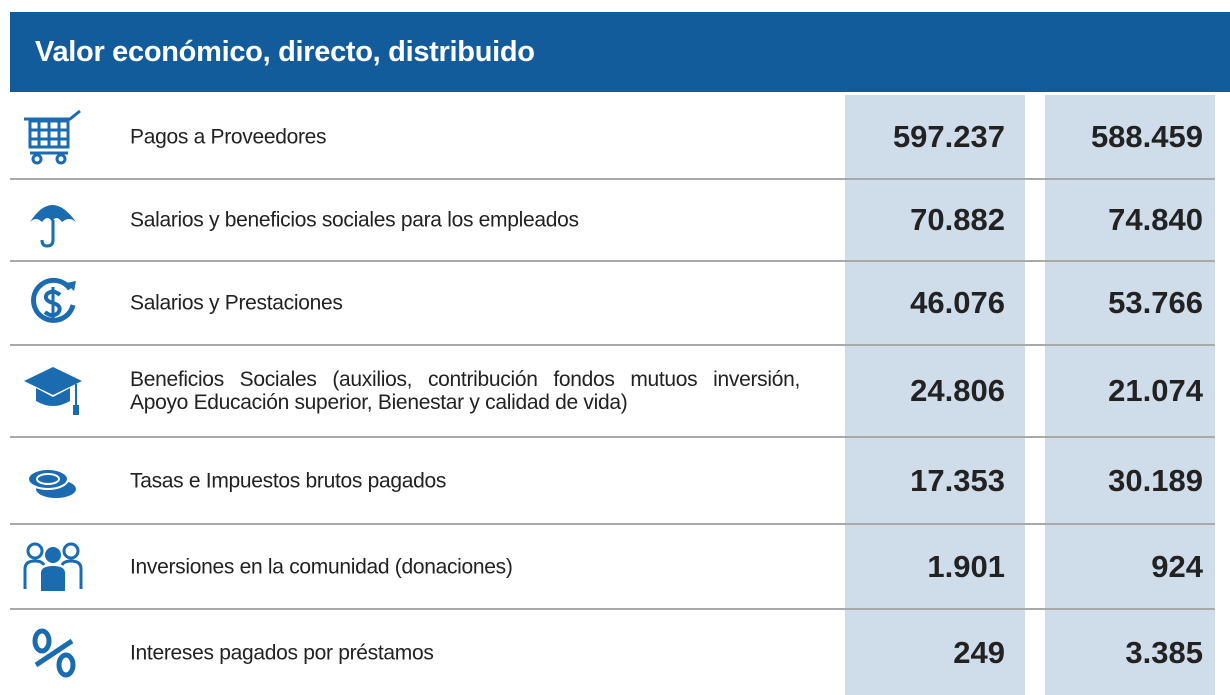  I want to click on value: 53.766, so click(1155, 302).